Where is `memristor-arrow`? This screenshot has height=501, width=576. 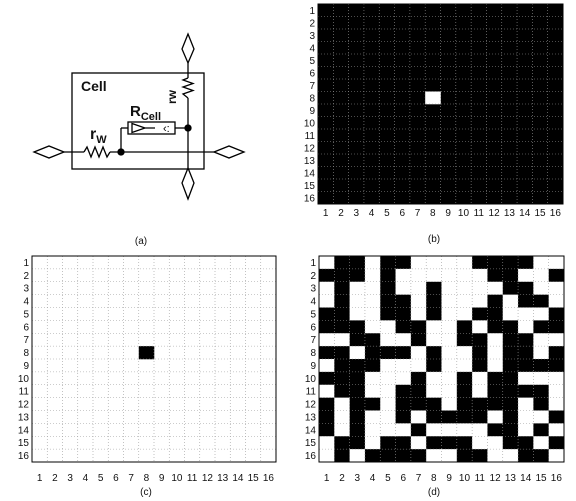
memristor-arrow is located at coordinates (143, 128).